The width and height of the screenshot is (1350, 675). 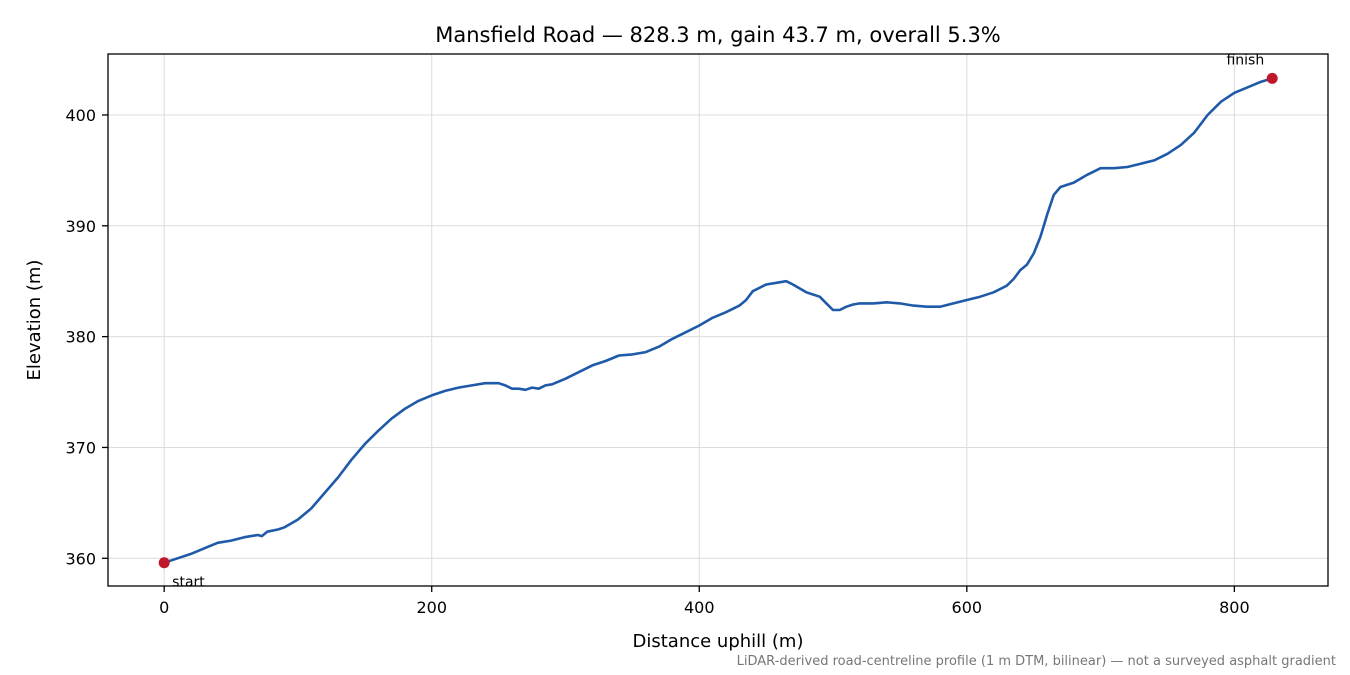 I want to click on y-tick-label: 370, so click(x=80, y=447).